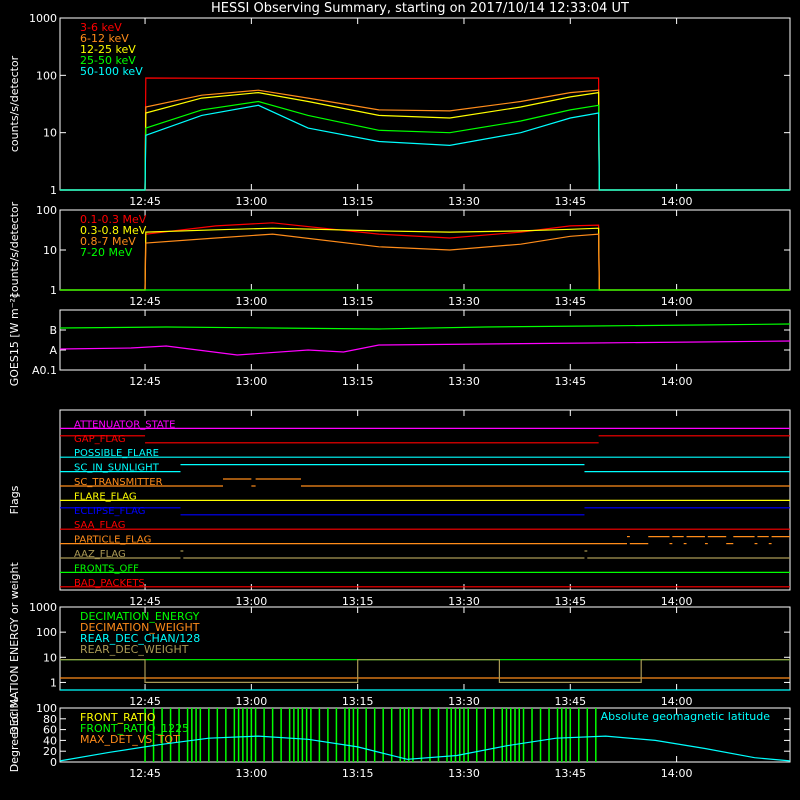 Image resolution: width=800 pixels, height=800 pixels. What do you see at coordinates (53, 762) in the screenshot?
I see `y-tick-label: 0` at bounding box center [53, 762].